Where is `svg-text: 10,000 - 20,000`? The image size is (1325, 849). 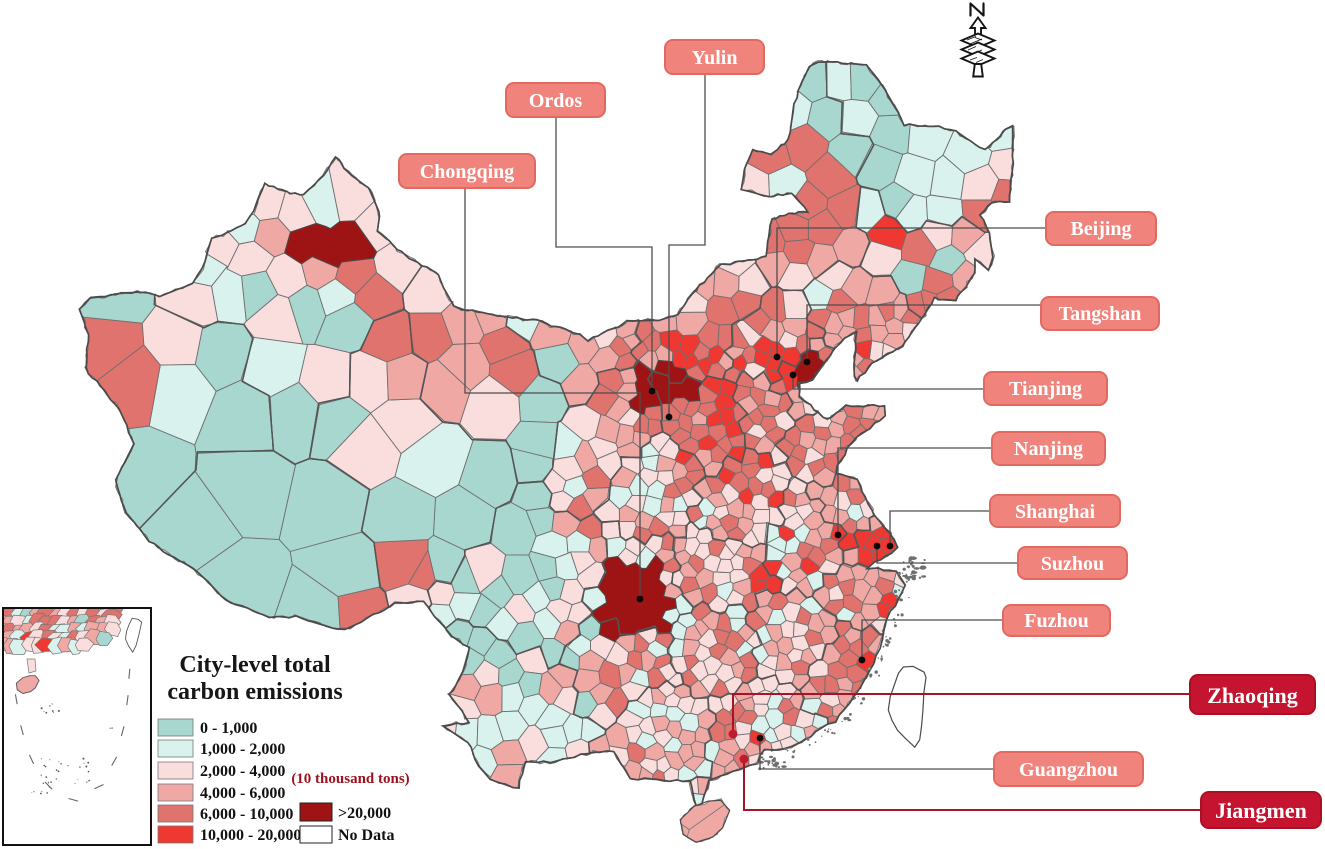 svg-text: 10,000 - 20,000 is located at coordinates (250, 835).